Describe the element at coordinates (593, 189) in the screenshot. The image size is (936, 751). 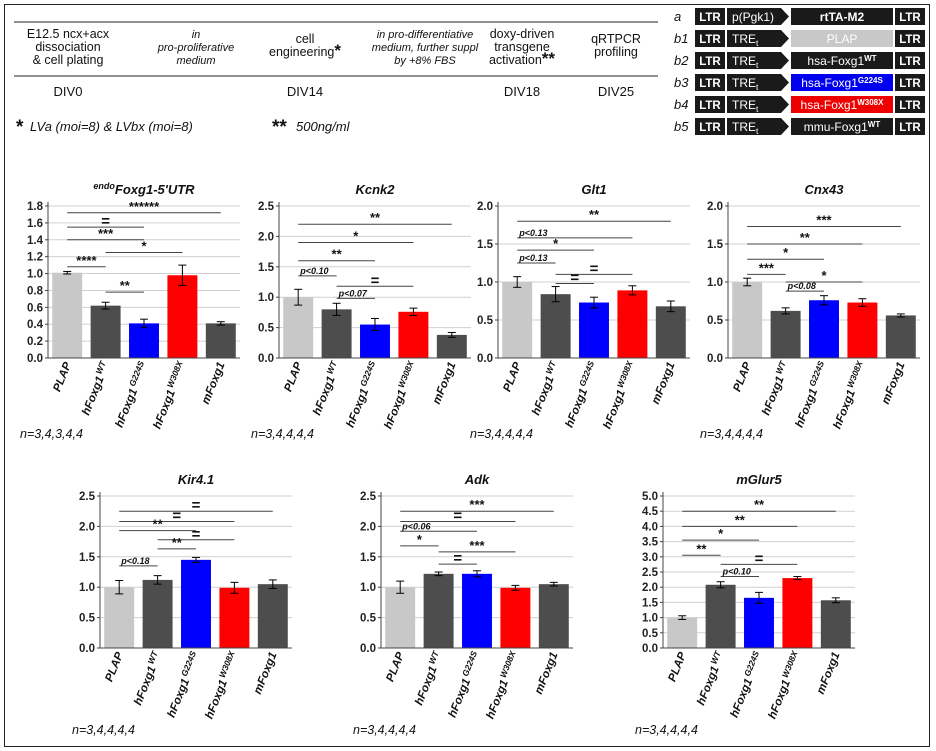
I see `chart-title: Glt1` at that location.